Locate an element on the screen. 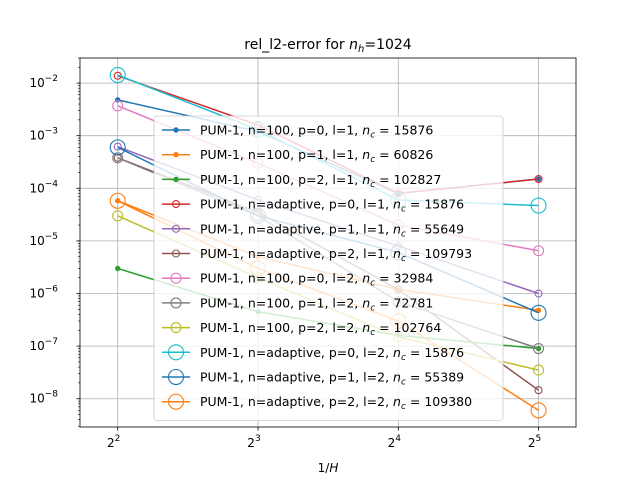  legend-entry: PUM-1, n=100, p=2, l=2, nc = 102764 is located at coordinates (301, 329).